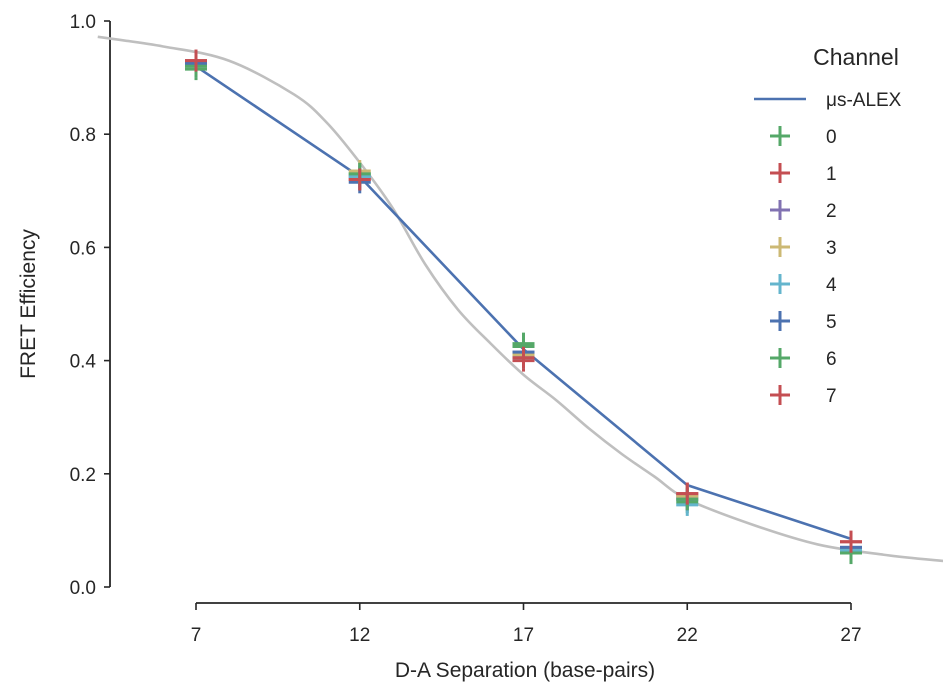 The height and width of the screenshot is (687, 943). What do you see at coordinates (83, 22) in the screenshot?
I see `y-tick-label: 1.0` at bounding box center [83, 22].